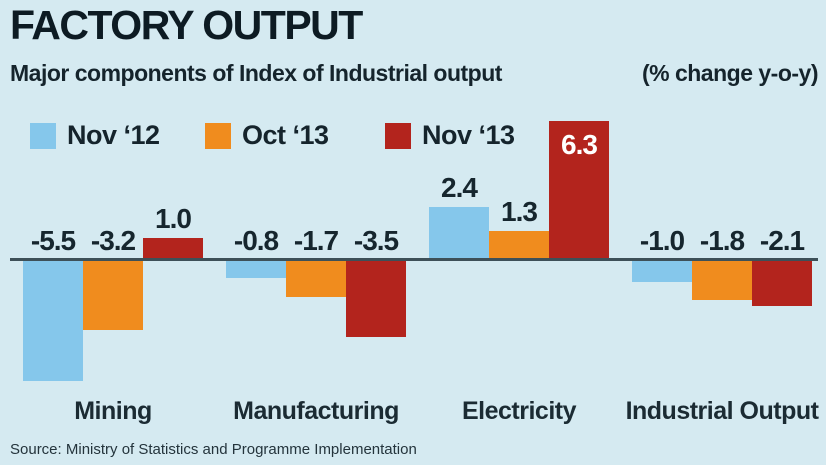 The width and height of the screenshot is (826, 465). What do you see at coordinates (722, 411) in the screenshot?
I see `category-label-industrial-output: Industrial Output` at bounding box center [722, 411].